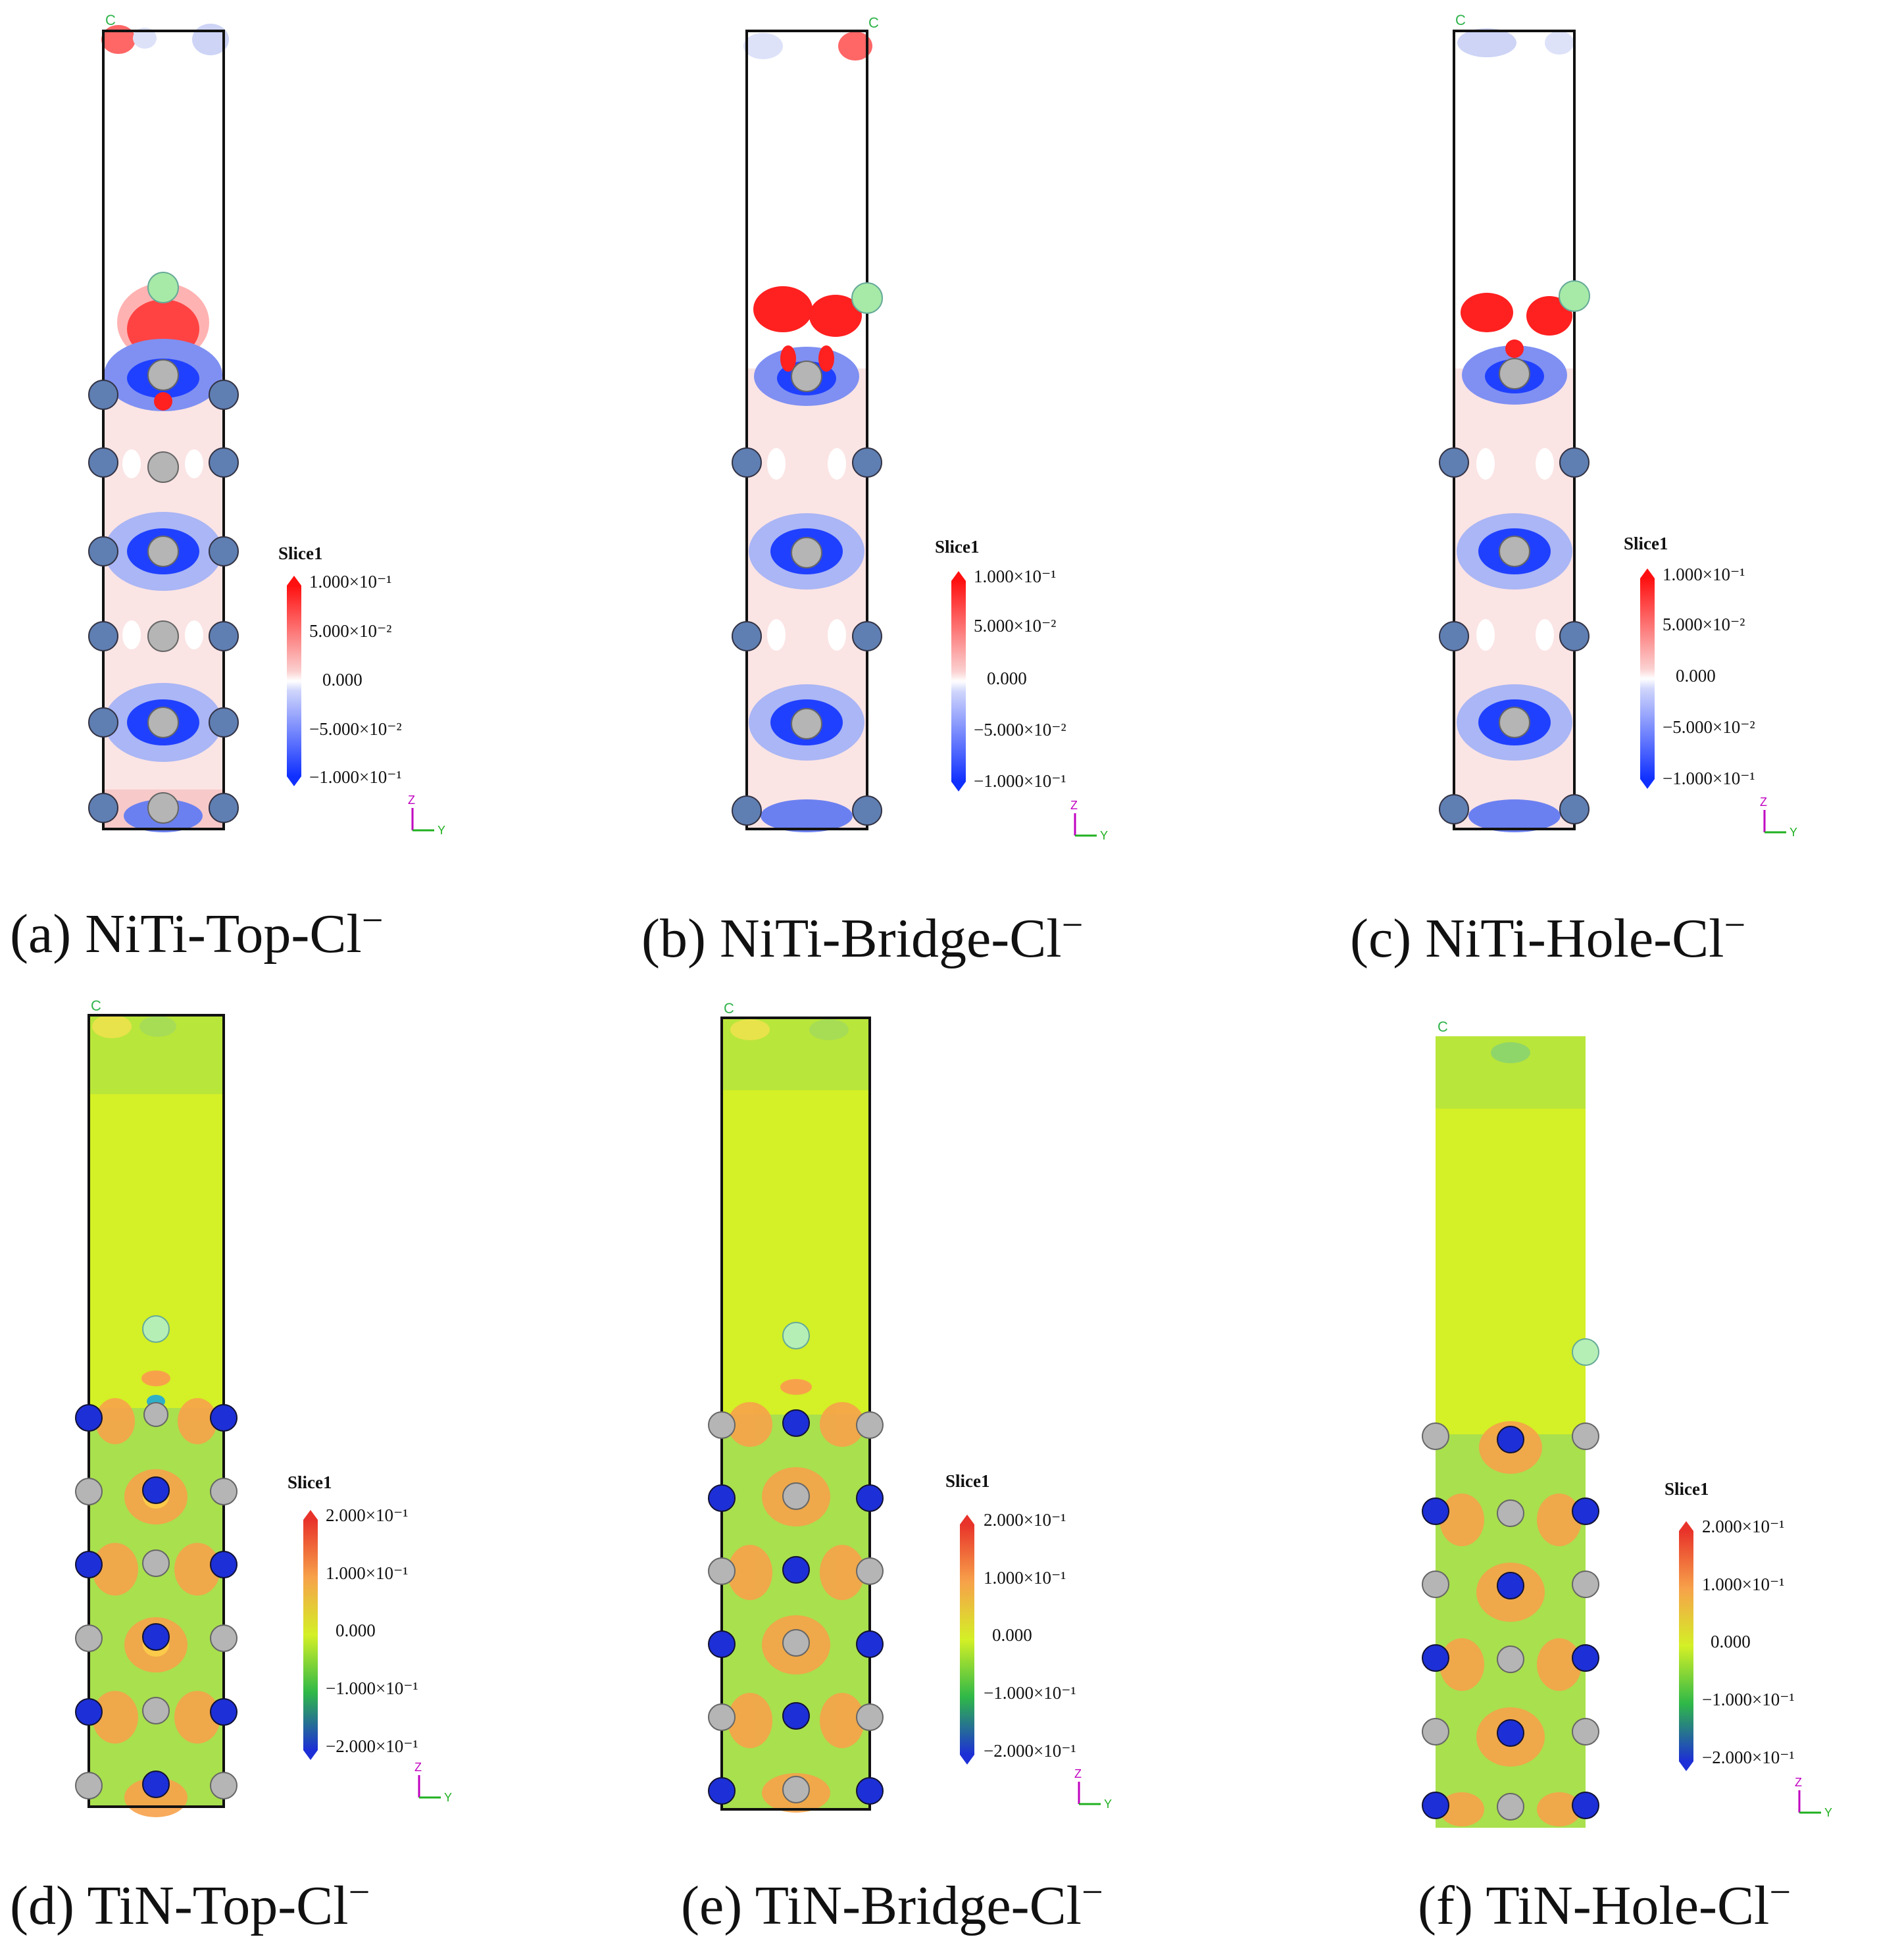 The width and height of the screenshot is (1902, 1960). I want to click on caption-f: (f) TiN-Hole-Cl−, so click(1605, 1904).